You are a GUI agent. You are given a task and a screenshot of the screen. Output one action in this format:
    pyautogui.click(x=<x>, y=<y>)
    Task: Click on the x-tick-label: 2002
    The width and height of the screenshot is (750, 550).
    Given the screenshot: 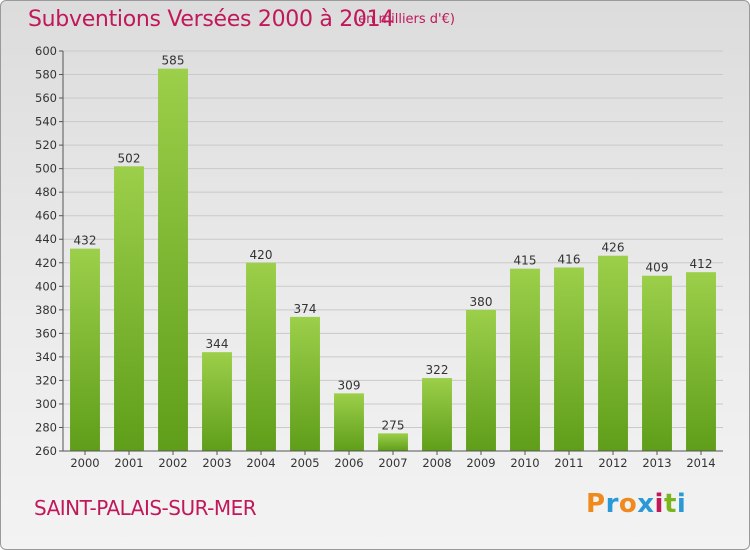 What is the action you would take?
    pyautogui.click(x=172, y=463)
    